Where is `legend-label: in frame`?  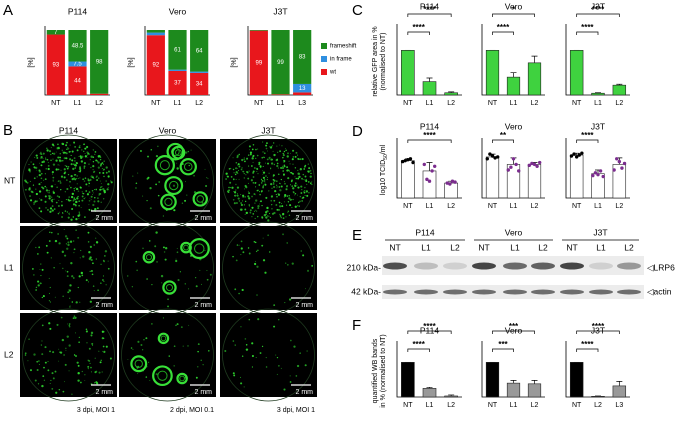 legend-label: in frame is located at coordinates (341, 60).